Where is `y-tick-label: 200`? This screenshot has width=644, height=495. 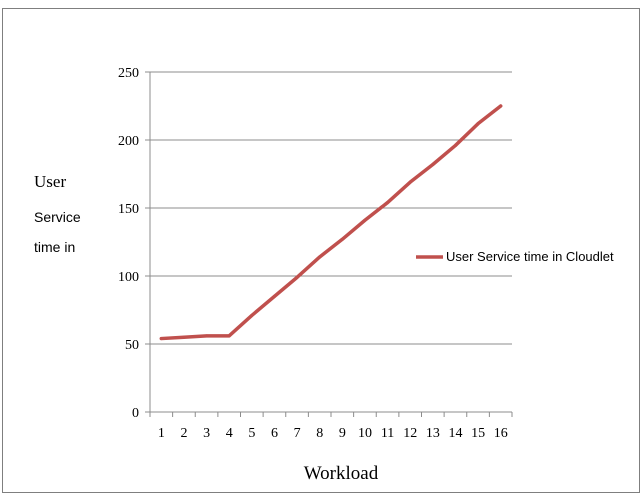
y-tick-label: 200 is located at coordinates (128, 141).